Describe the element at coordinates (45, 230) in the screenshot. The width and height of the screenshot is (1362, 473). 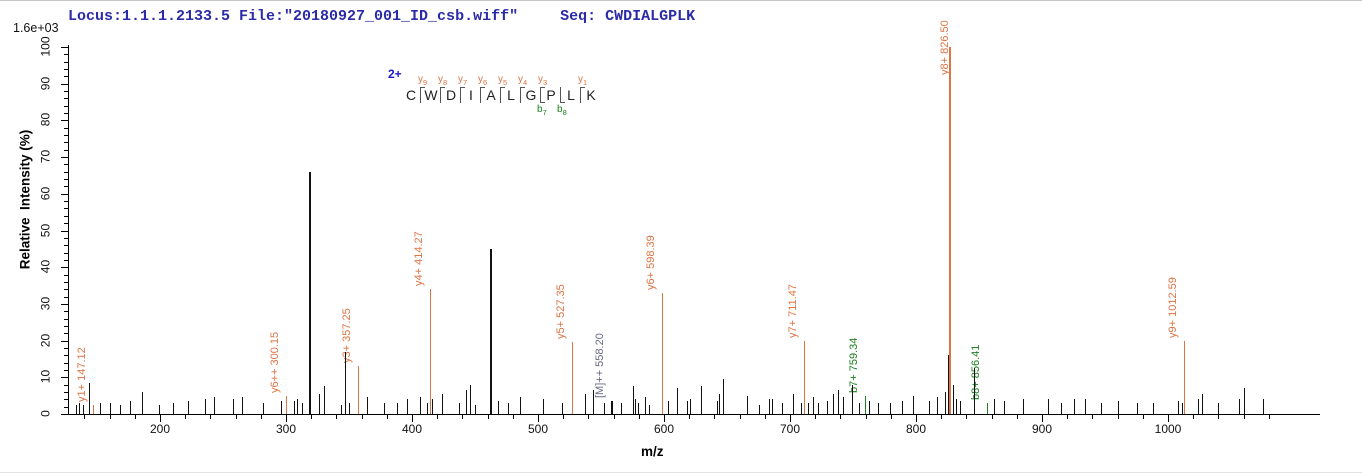
I see `y-tick-label: 50` at that location.